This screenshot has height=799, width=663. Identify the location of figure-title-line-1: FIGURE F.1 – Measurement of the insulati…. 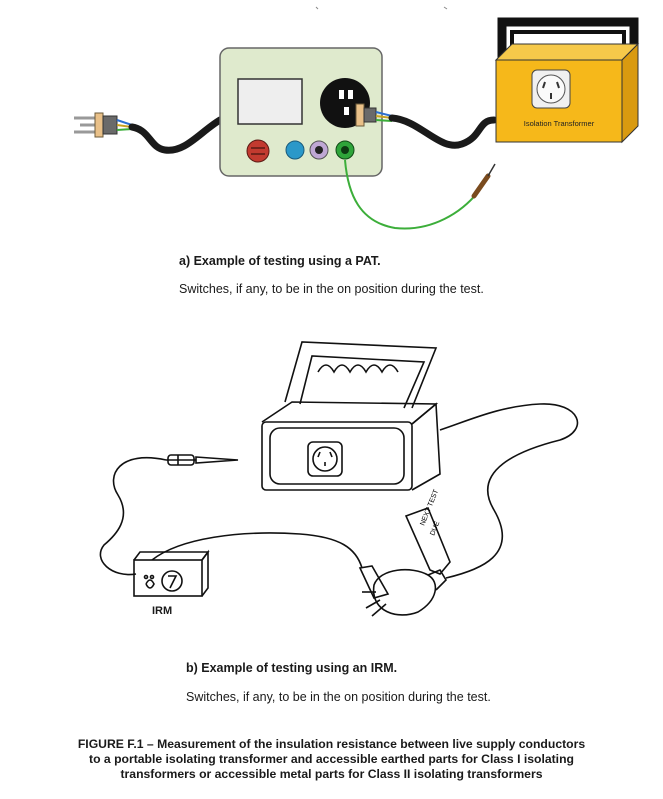
(331, 744).